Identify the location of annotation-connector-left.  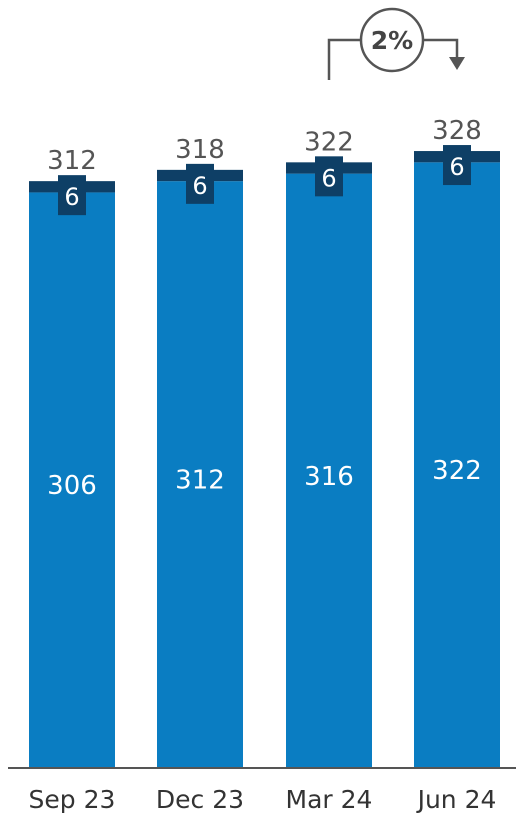
(344, 59).